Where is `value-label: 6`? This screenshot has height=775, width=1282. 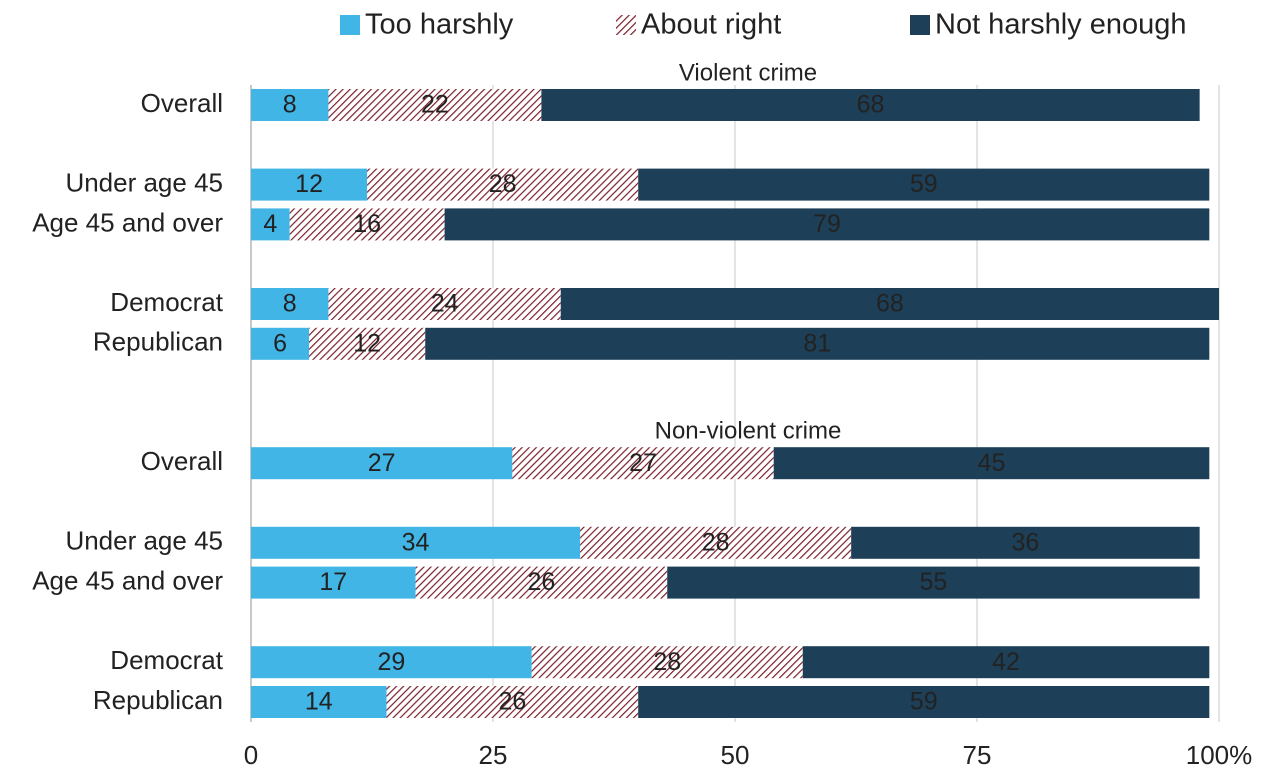
value-label: 6 is located at coordinates (280, 343).